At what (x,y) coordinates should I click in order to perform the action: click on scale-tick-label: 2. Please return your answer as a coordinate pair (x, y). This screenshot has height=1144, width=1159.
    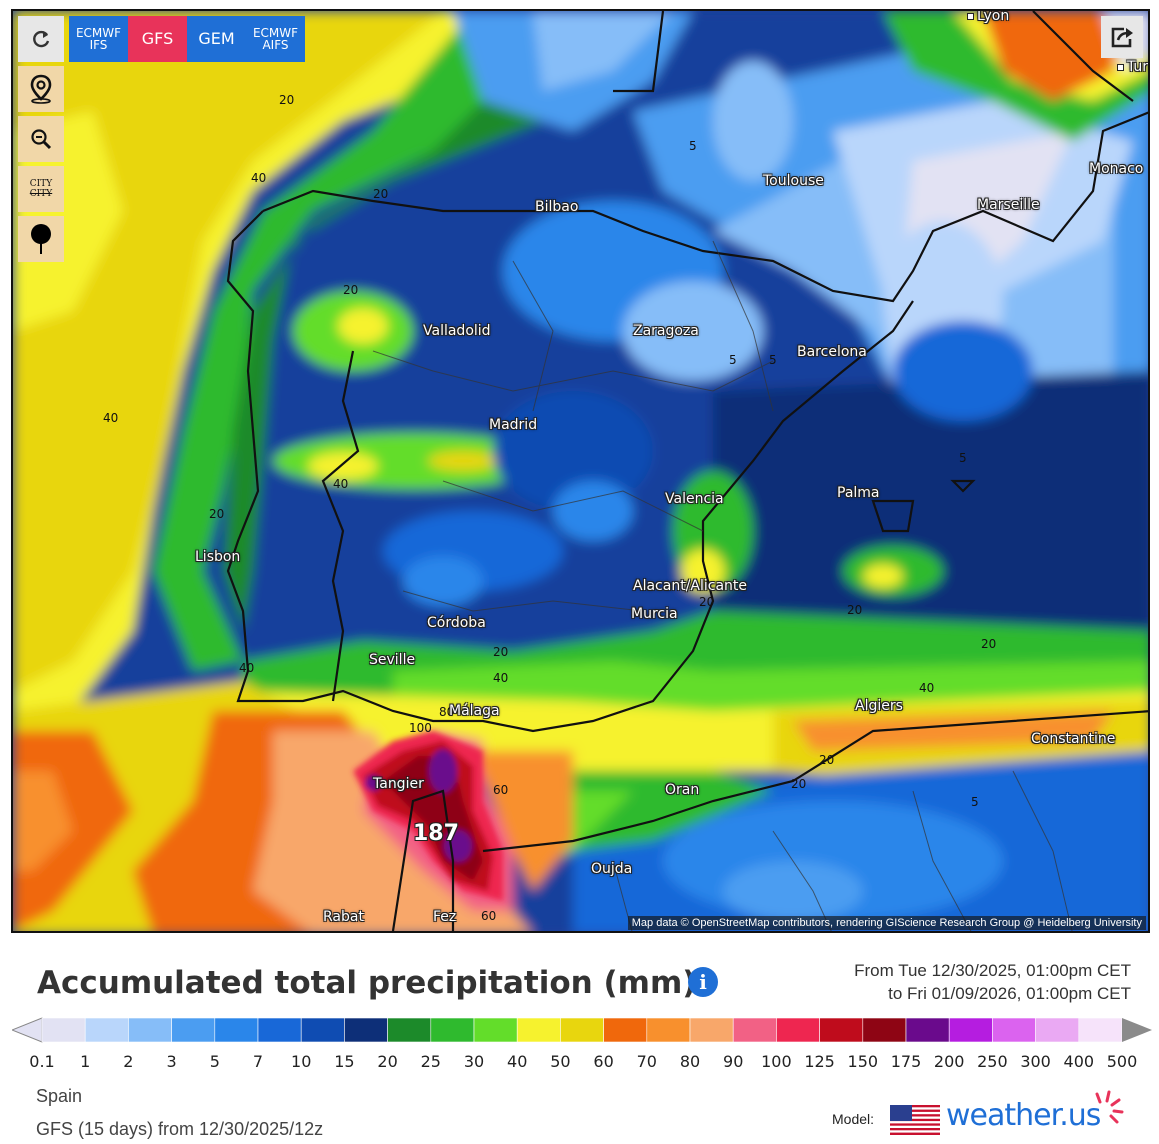
    Looking at the image, I should click on (128, 1061).